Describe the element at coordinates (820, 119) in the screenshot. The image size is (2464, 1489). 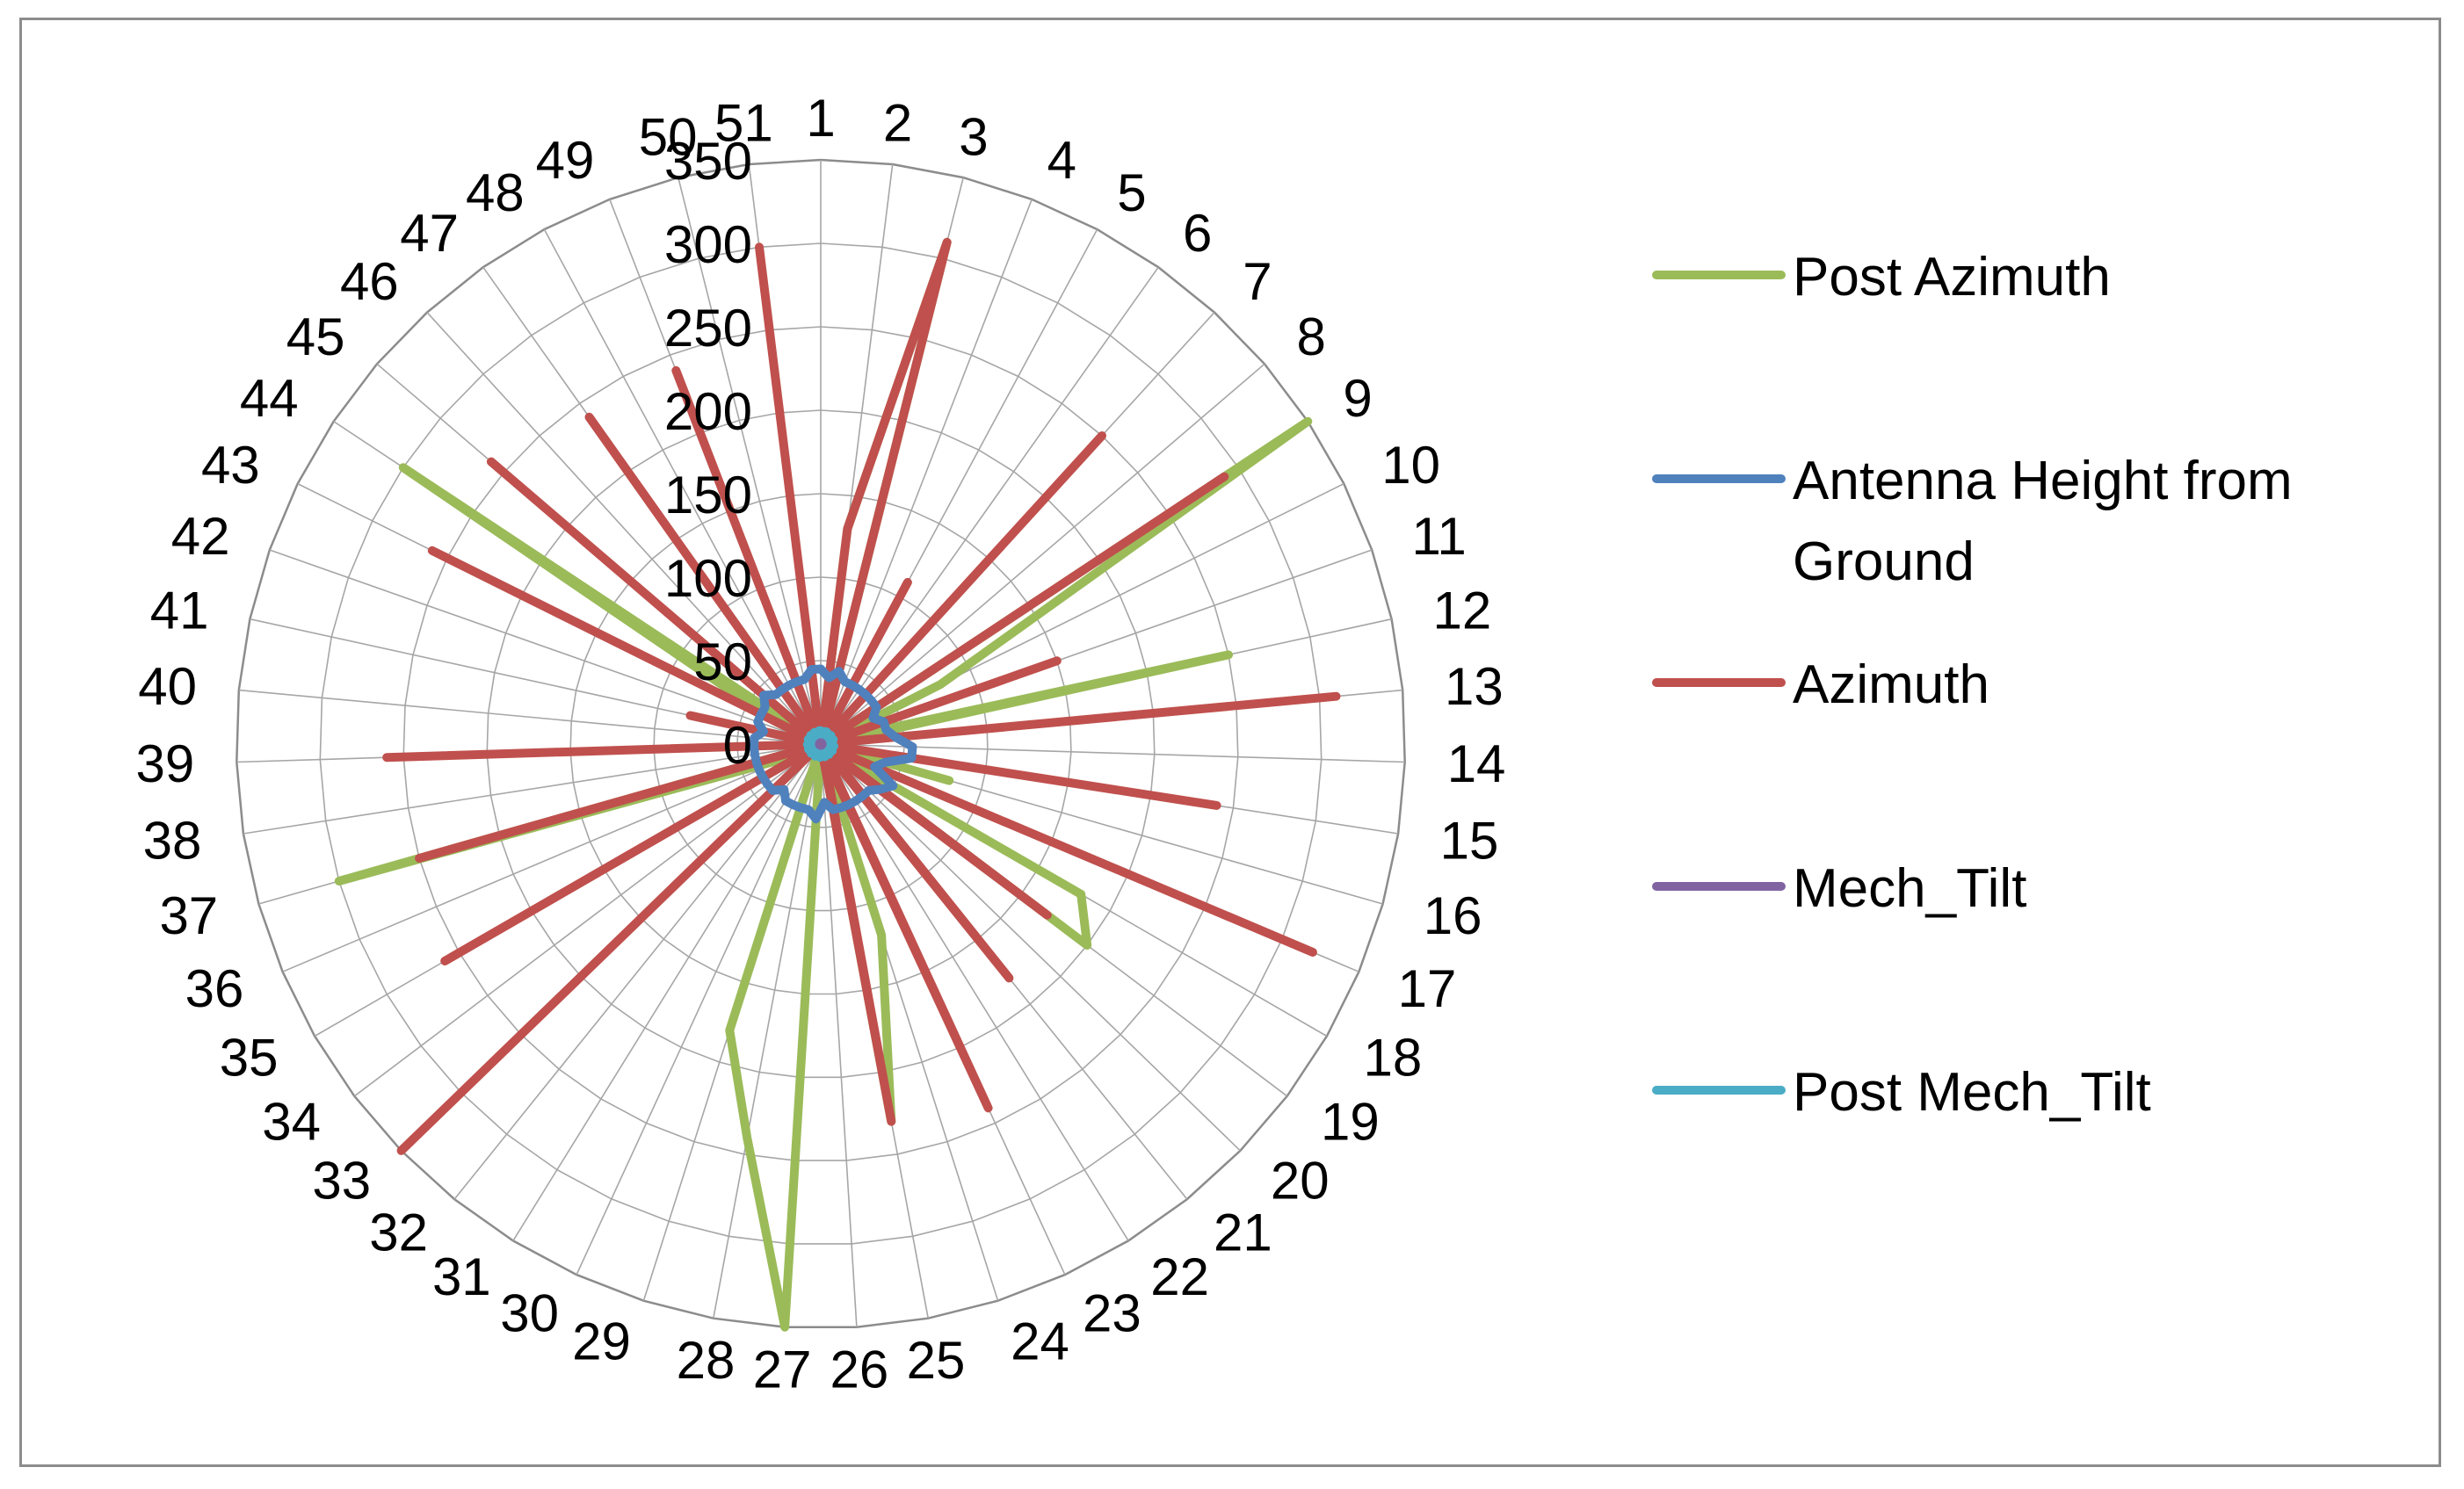
I see `category-label: 1` at that location.